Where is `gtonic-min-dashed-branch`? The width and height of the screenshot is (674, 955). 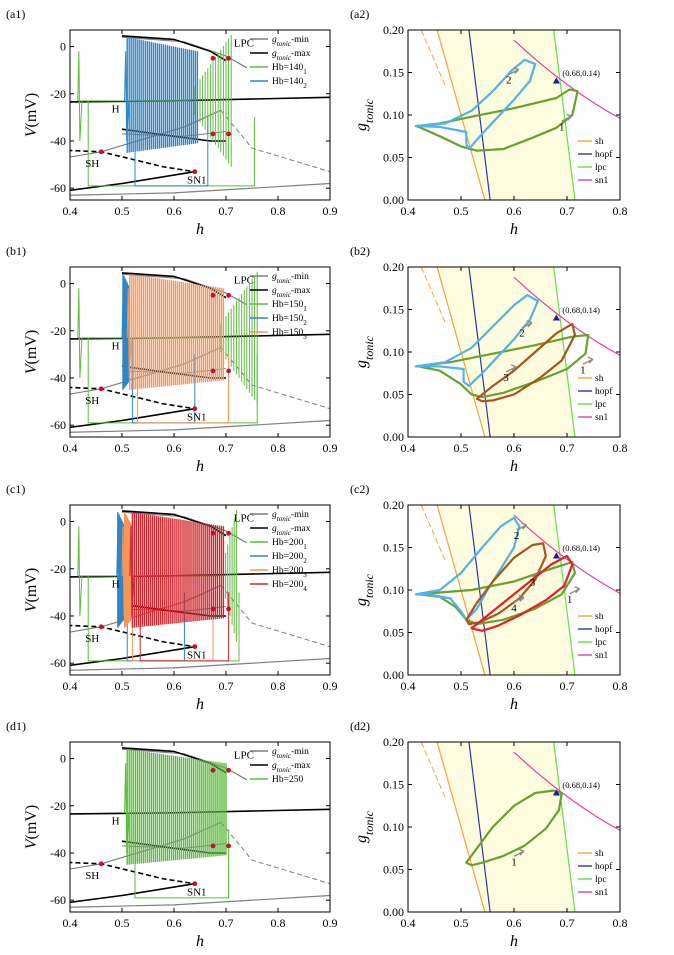 gtonic-min-dashed-branch is located at coordinates (275, 141).